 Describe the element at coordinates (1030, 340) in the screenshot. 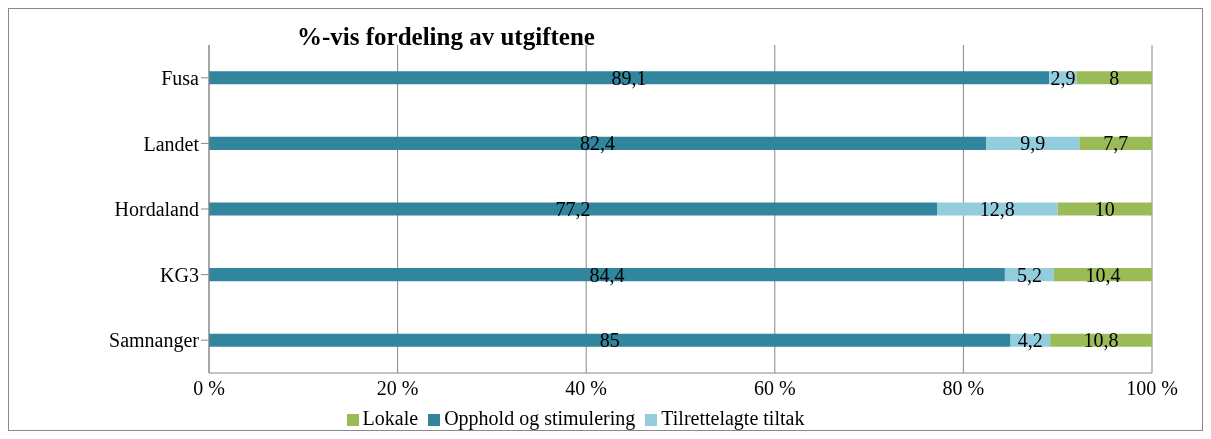

I see `data-label: 4,2` at that location.